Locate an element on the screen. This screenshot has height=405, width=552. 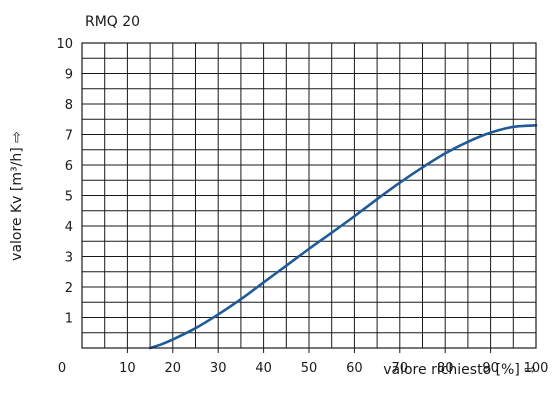
y-tick-label: 6 is located at coordinates (69, 166).